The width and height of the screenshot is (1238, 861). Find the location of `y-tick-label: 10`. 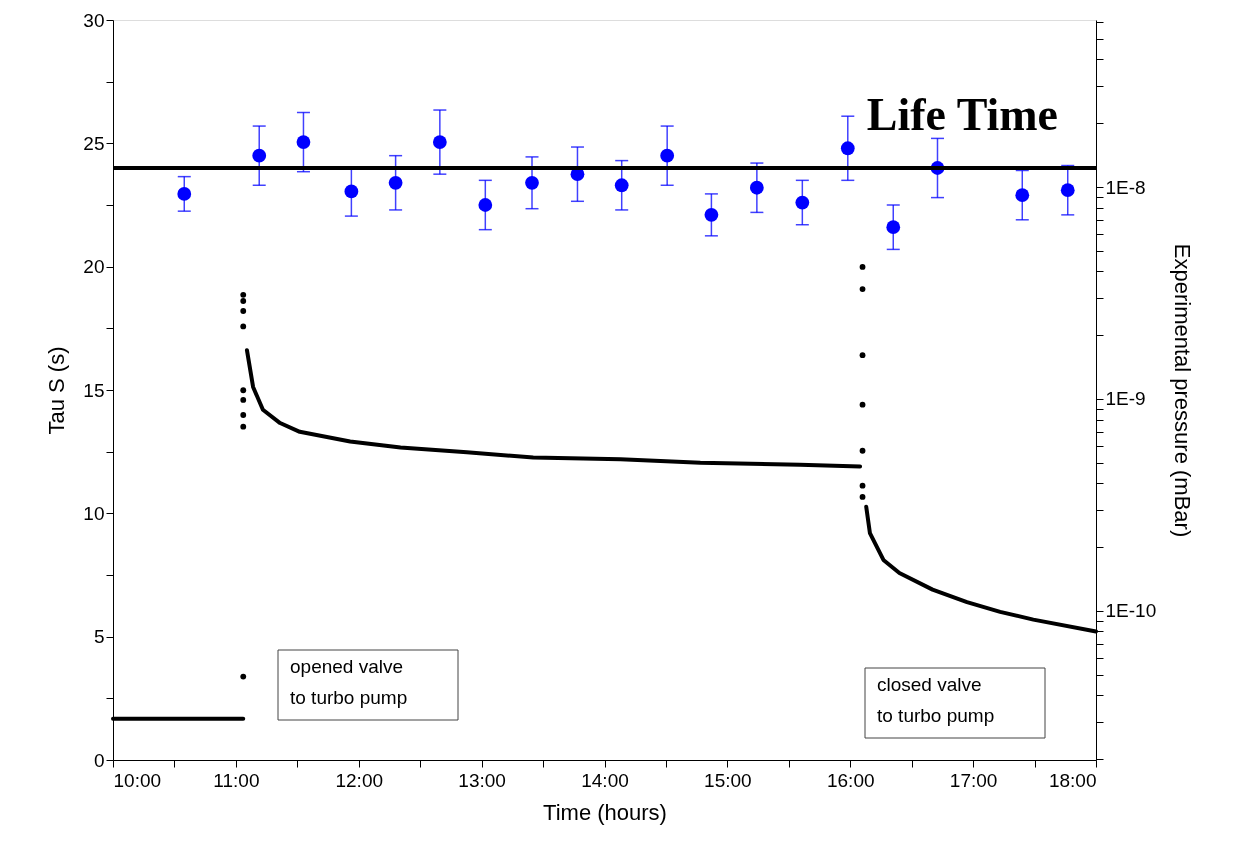

y-tick-label: 10 is located at coordinates (94, 513).